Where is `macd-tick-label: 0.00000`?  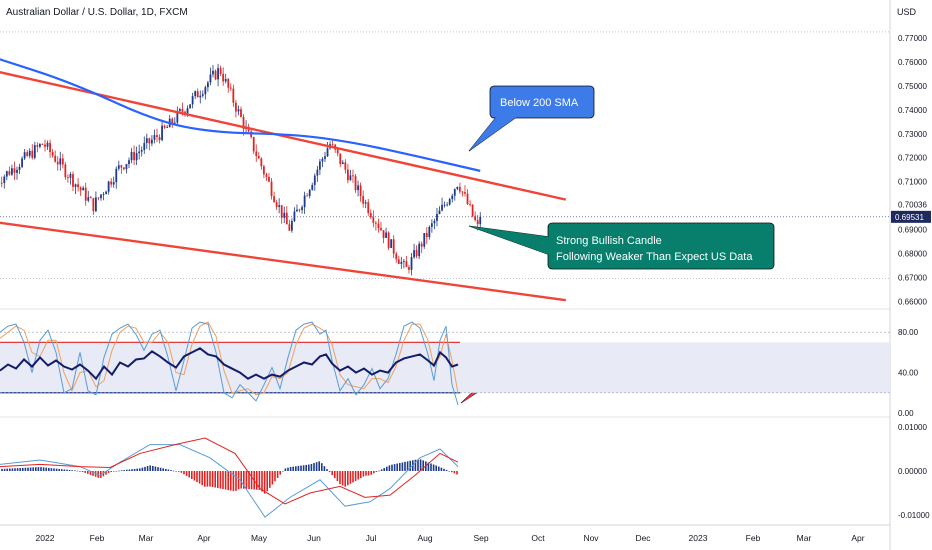
macd-tick-label: 0.00000 is located at coordinates (912, 471).